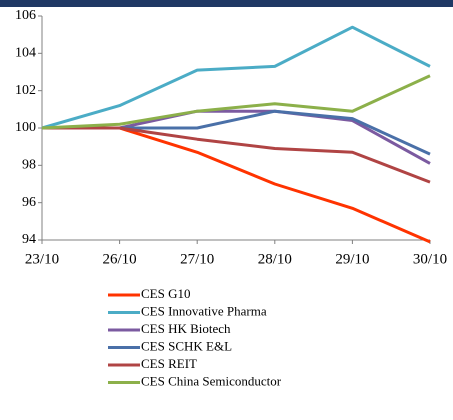  Describe the element at coordinates (25, 90) in the screenshot. I see `y-tick-label: 102` at that location.